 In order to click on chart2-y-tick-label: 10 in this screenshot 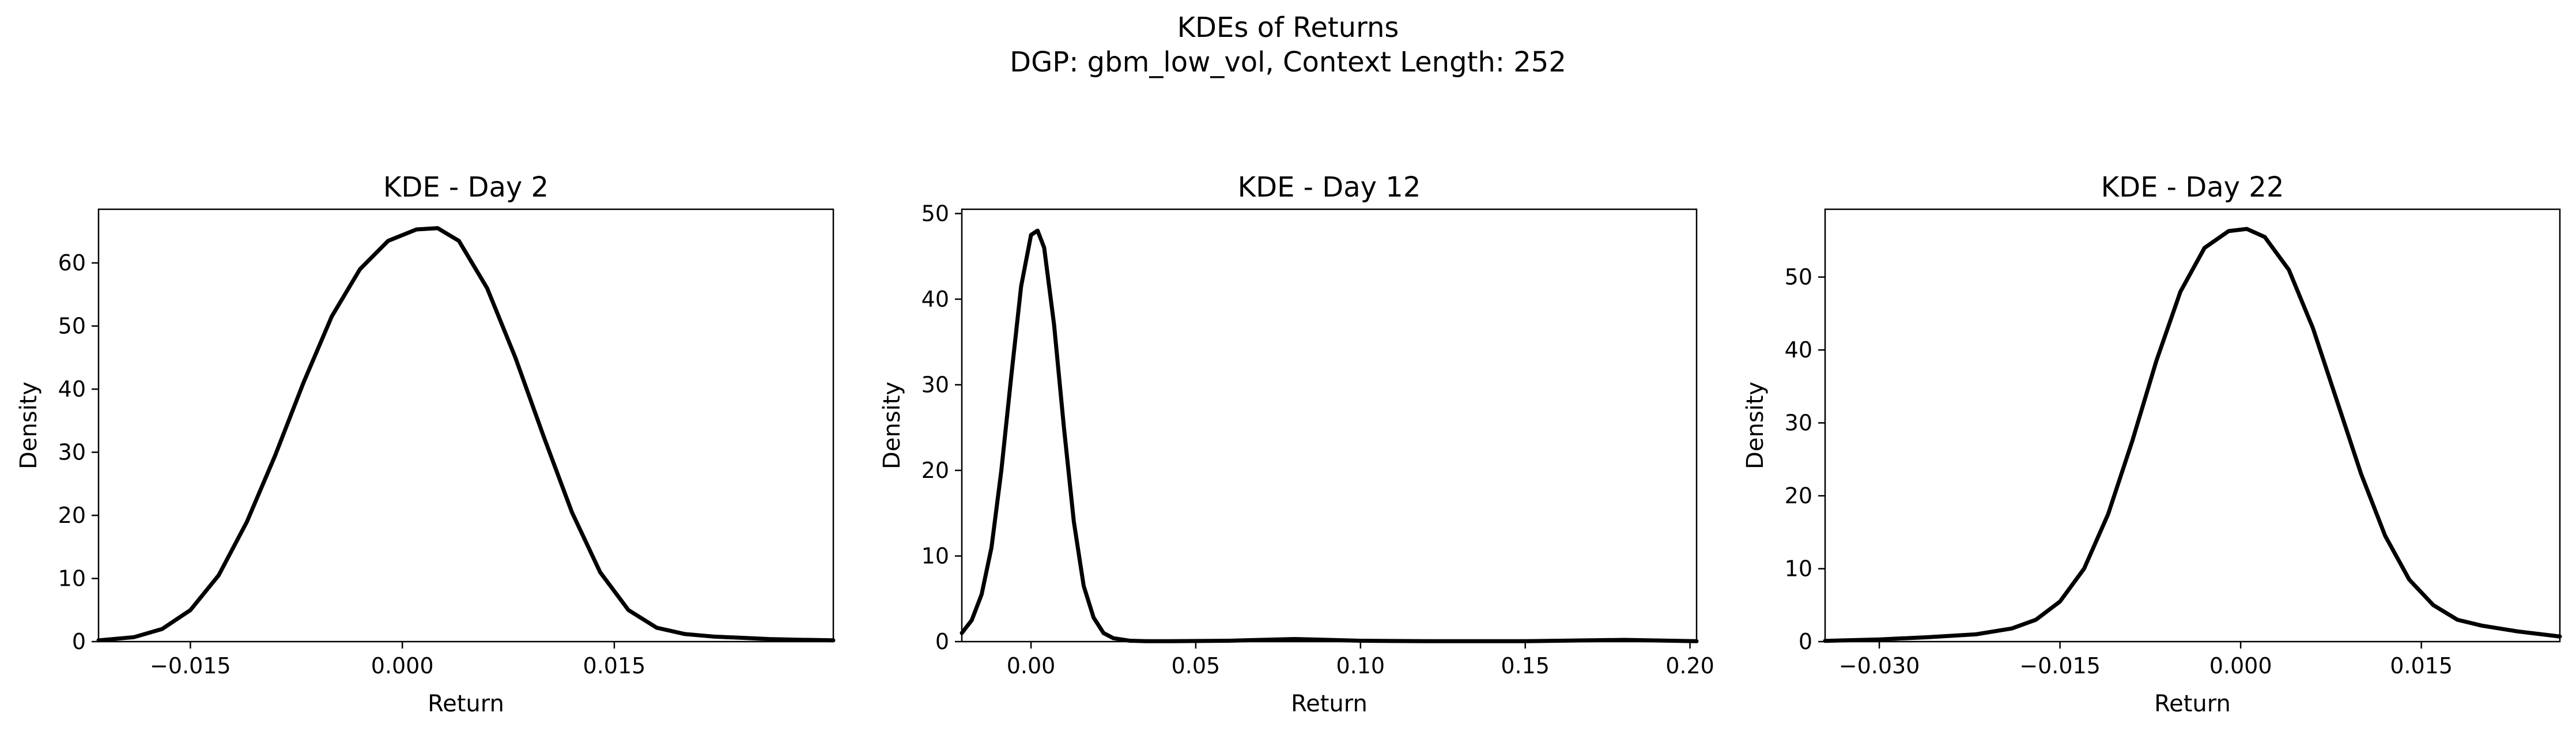, I will do `click(935, 555)`.